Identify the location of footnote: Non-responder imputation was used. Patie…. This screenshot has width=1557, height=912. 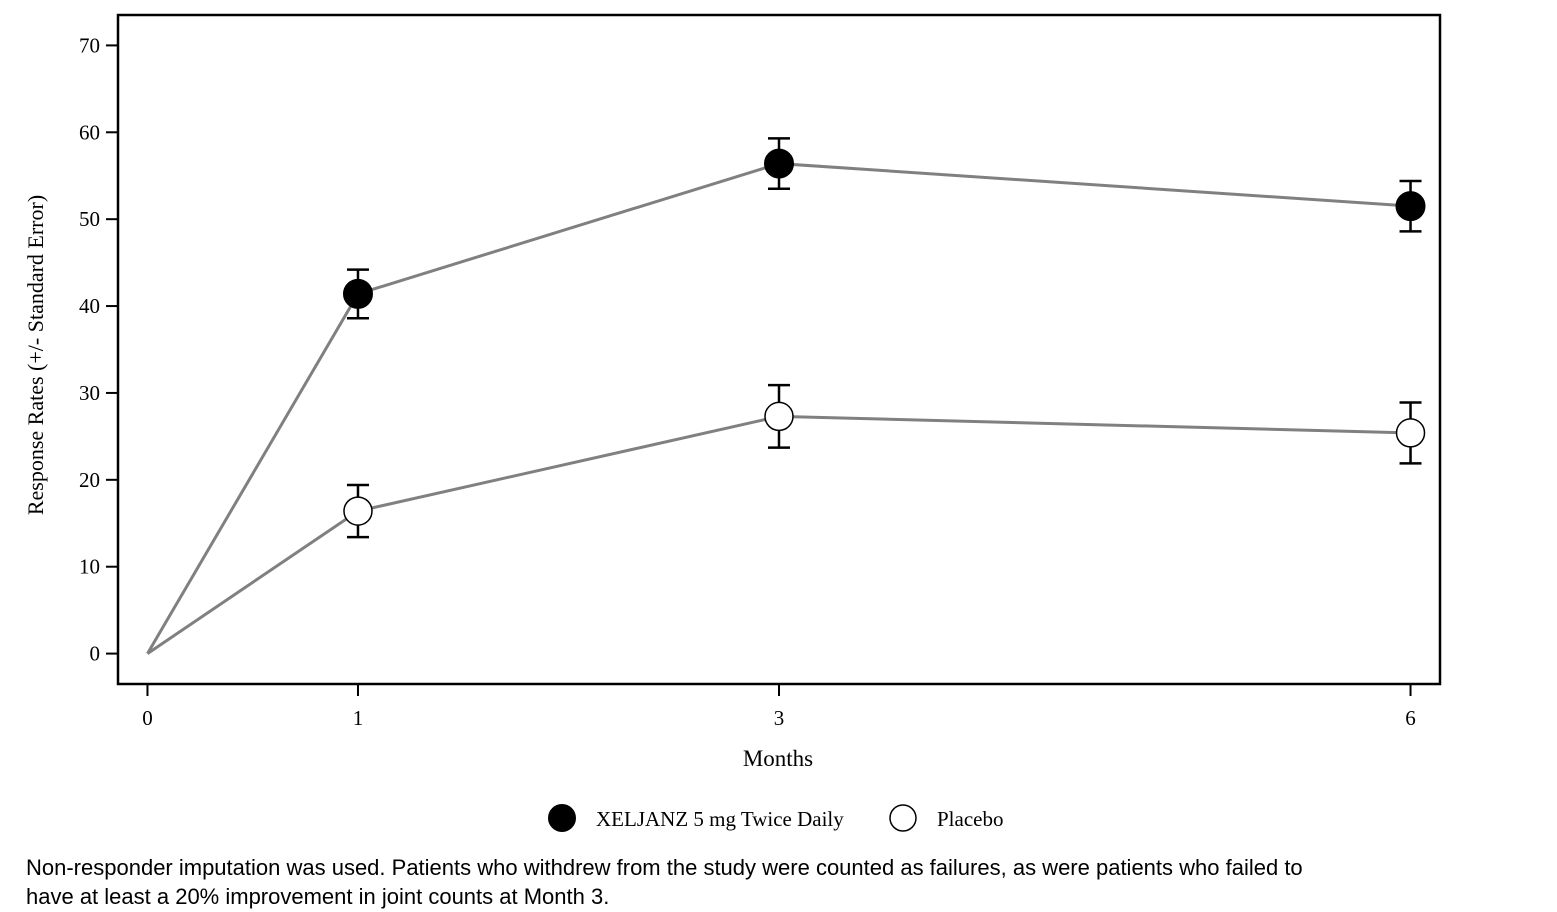
(746, 882).